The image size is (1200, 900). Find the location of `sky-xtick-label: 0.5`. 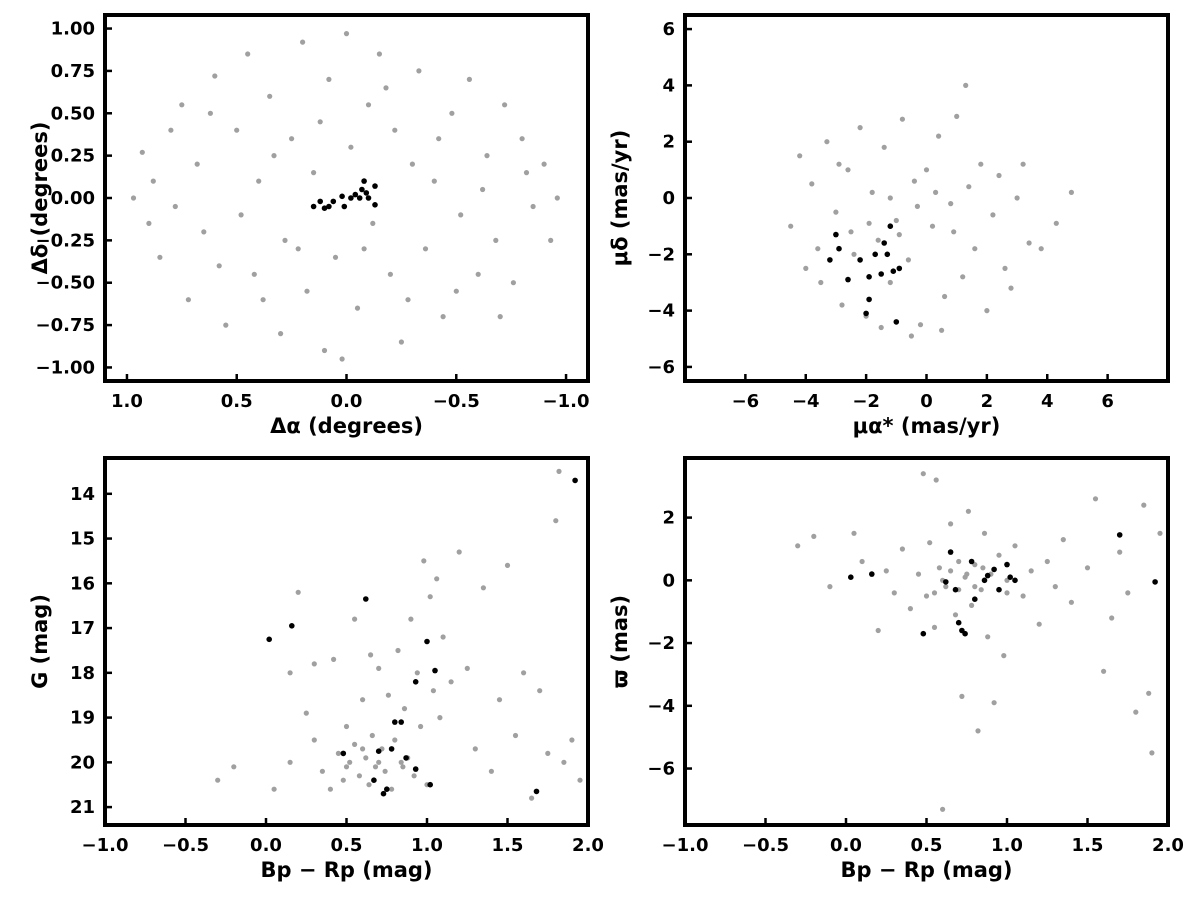

sky-xtick-label: 0.5 is located at coordinates (237, 401).